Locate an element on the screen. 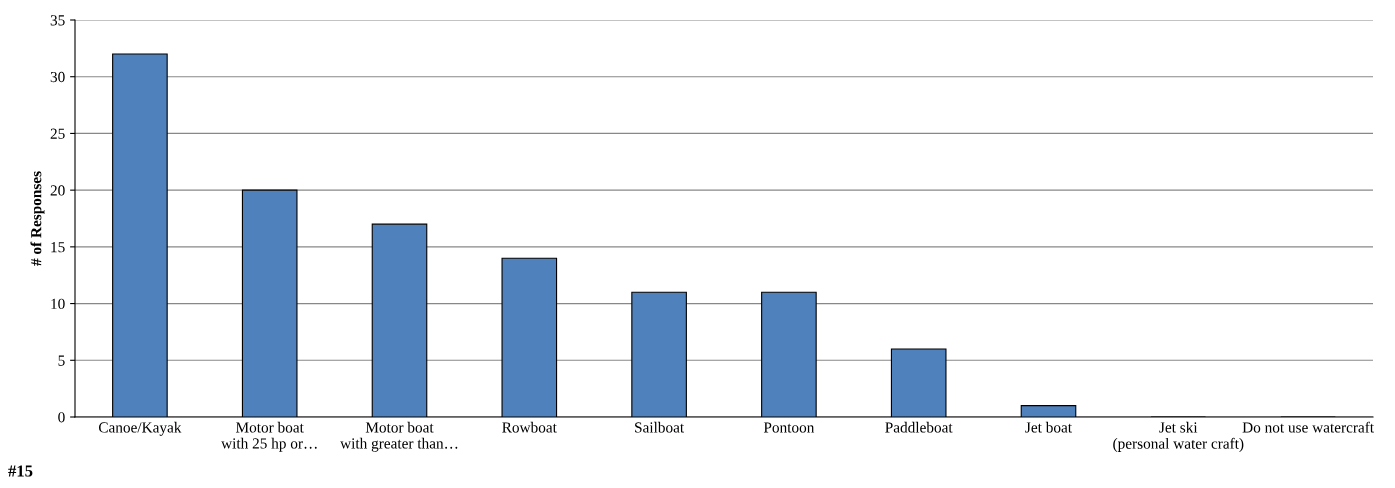 This screenshot has width=1395, height=488. y-tick-label: 25 is located at coordinates (57, 133).